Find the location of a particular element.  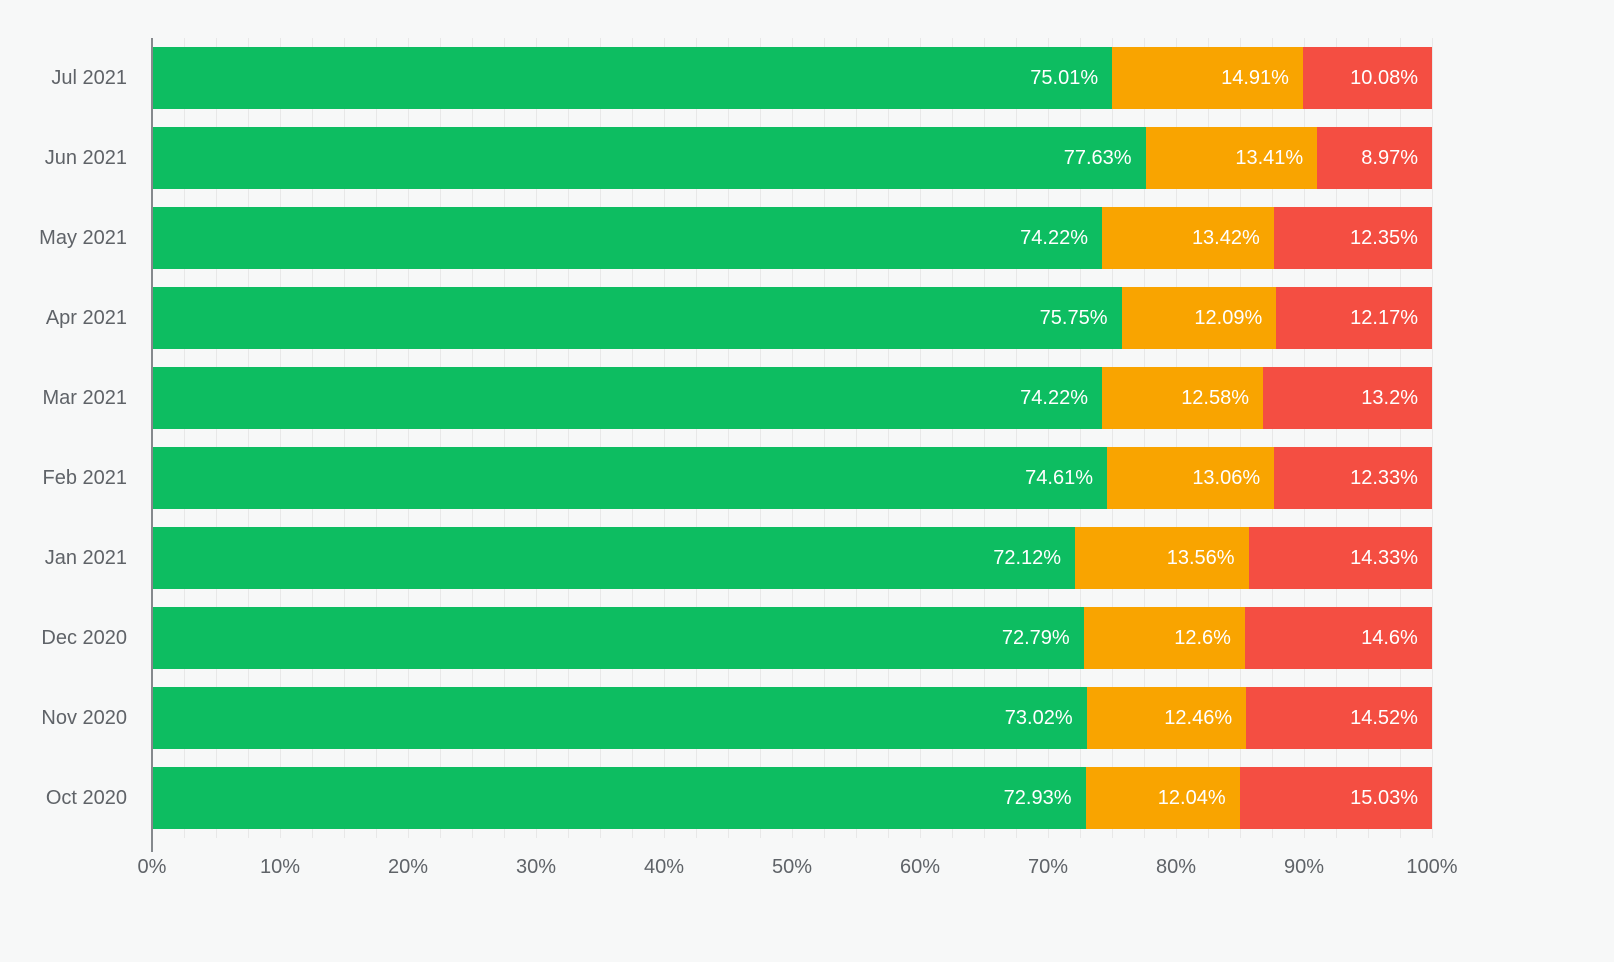

bar-segment-red: 14.52% is located at coordinates (1339, 718).